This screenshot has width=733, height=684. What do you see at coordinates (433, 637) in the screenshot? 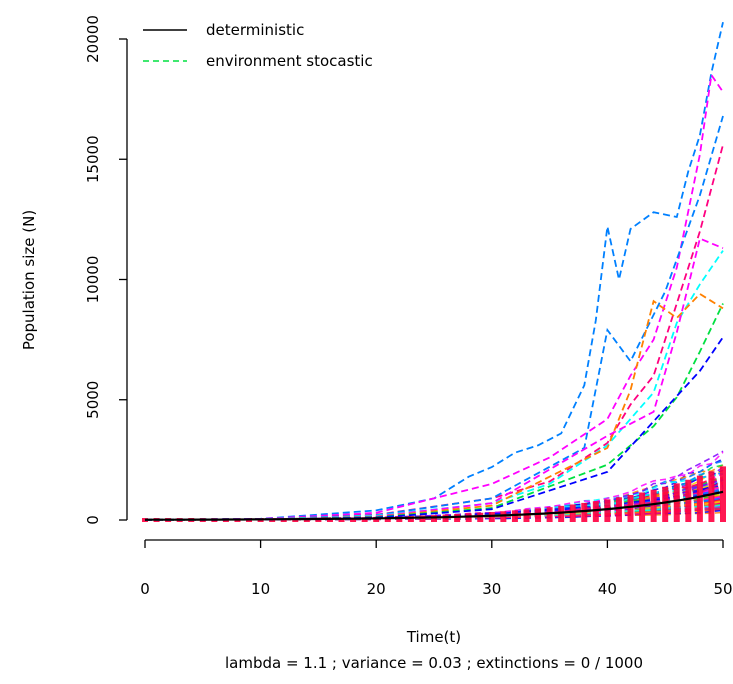
I see `x-axis-title: Time(t)` at bounding box center [433, 637].